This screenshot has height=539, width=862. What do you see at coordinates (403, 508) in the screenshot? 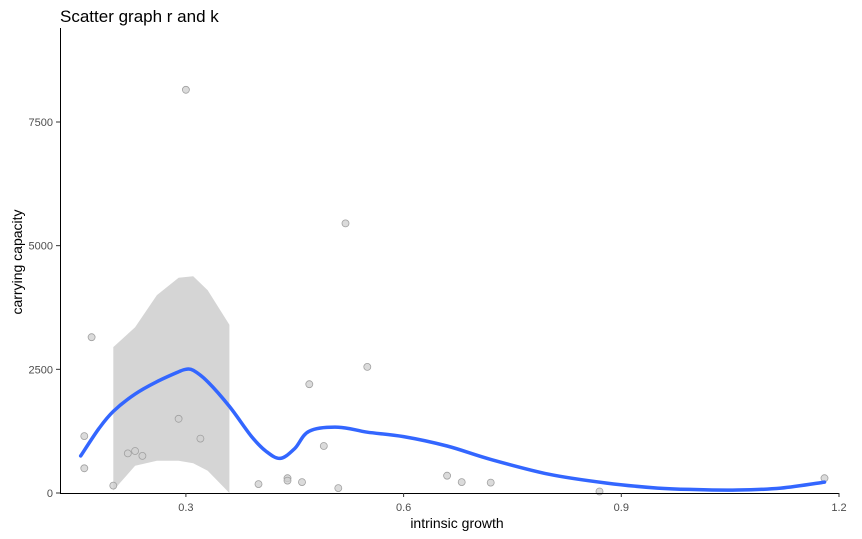
I see `x-tick-label: 0.6` at bounding box center [403, 508].